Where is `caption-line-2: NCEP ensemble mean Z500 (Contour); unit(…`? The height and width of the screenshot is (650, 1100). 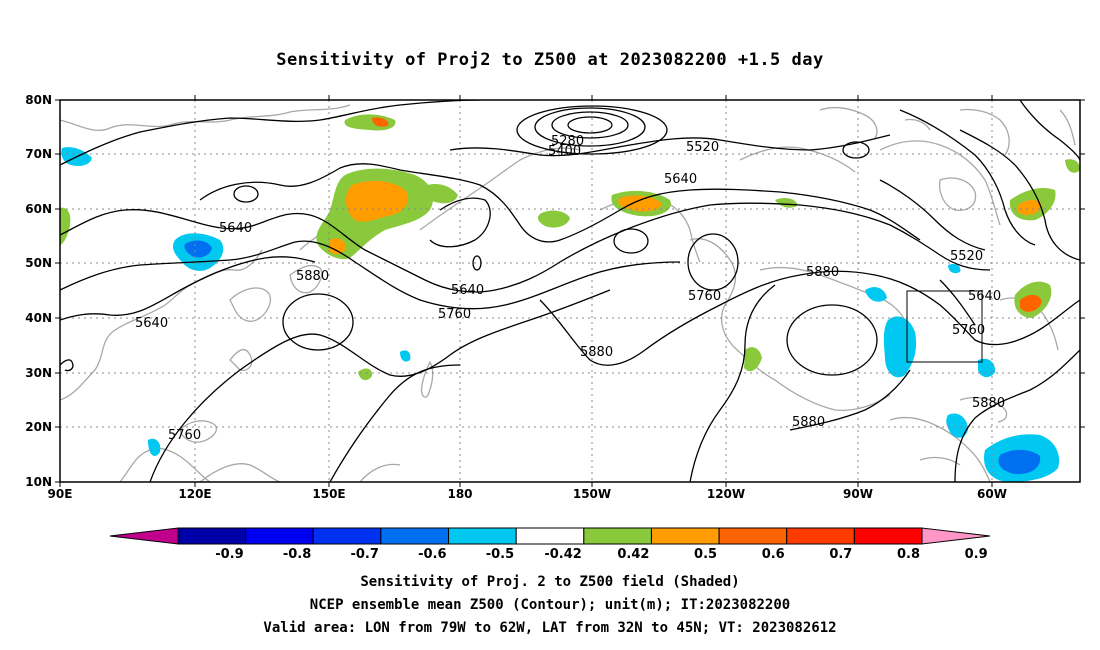
caption-line-2: NCEP ensemble mean Z500 (Contour); unit(… is located at coordinates (550, 605).